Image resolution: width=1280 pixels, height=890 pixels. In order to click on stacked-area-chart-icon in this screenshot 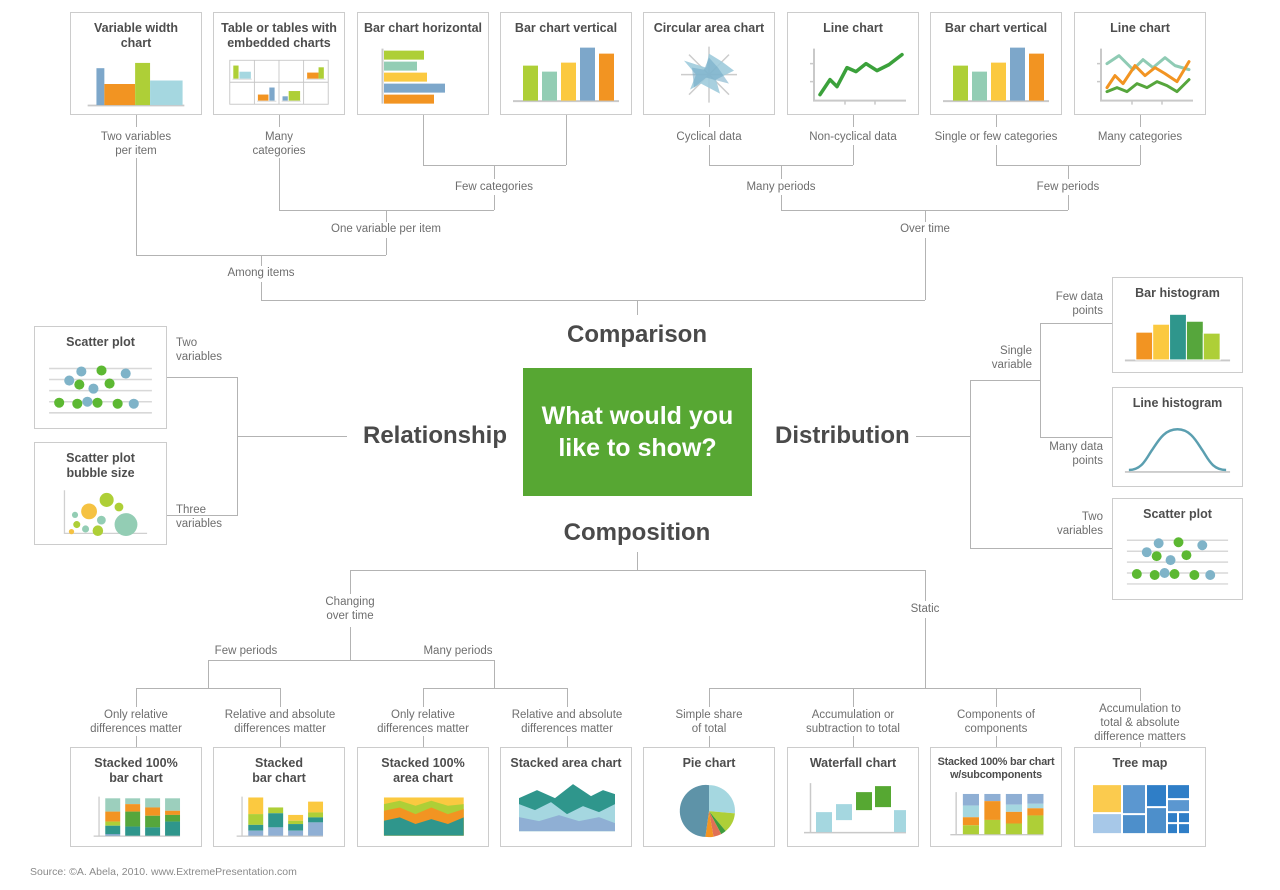, I will do `click(566, 809)`.